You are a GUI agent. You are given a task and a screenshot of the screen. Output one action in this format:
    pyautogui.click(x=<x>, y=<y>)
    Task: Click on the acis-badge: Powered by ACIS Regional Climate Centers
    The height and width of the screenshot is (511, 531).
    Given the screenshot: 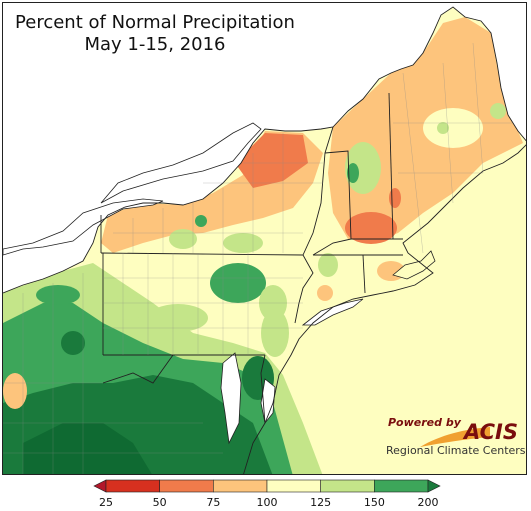 What is the action you would take?
    pyautogui.click(x=453, y=436)
    